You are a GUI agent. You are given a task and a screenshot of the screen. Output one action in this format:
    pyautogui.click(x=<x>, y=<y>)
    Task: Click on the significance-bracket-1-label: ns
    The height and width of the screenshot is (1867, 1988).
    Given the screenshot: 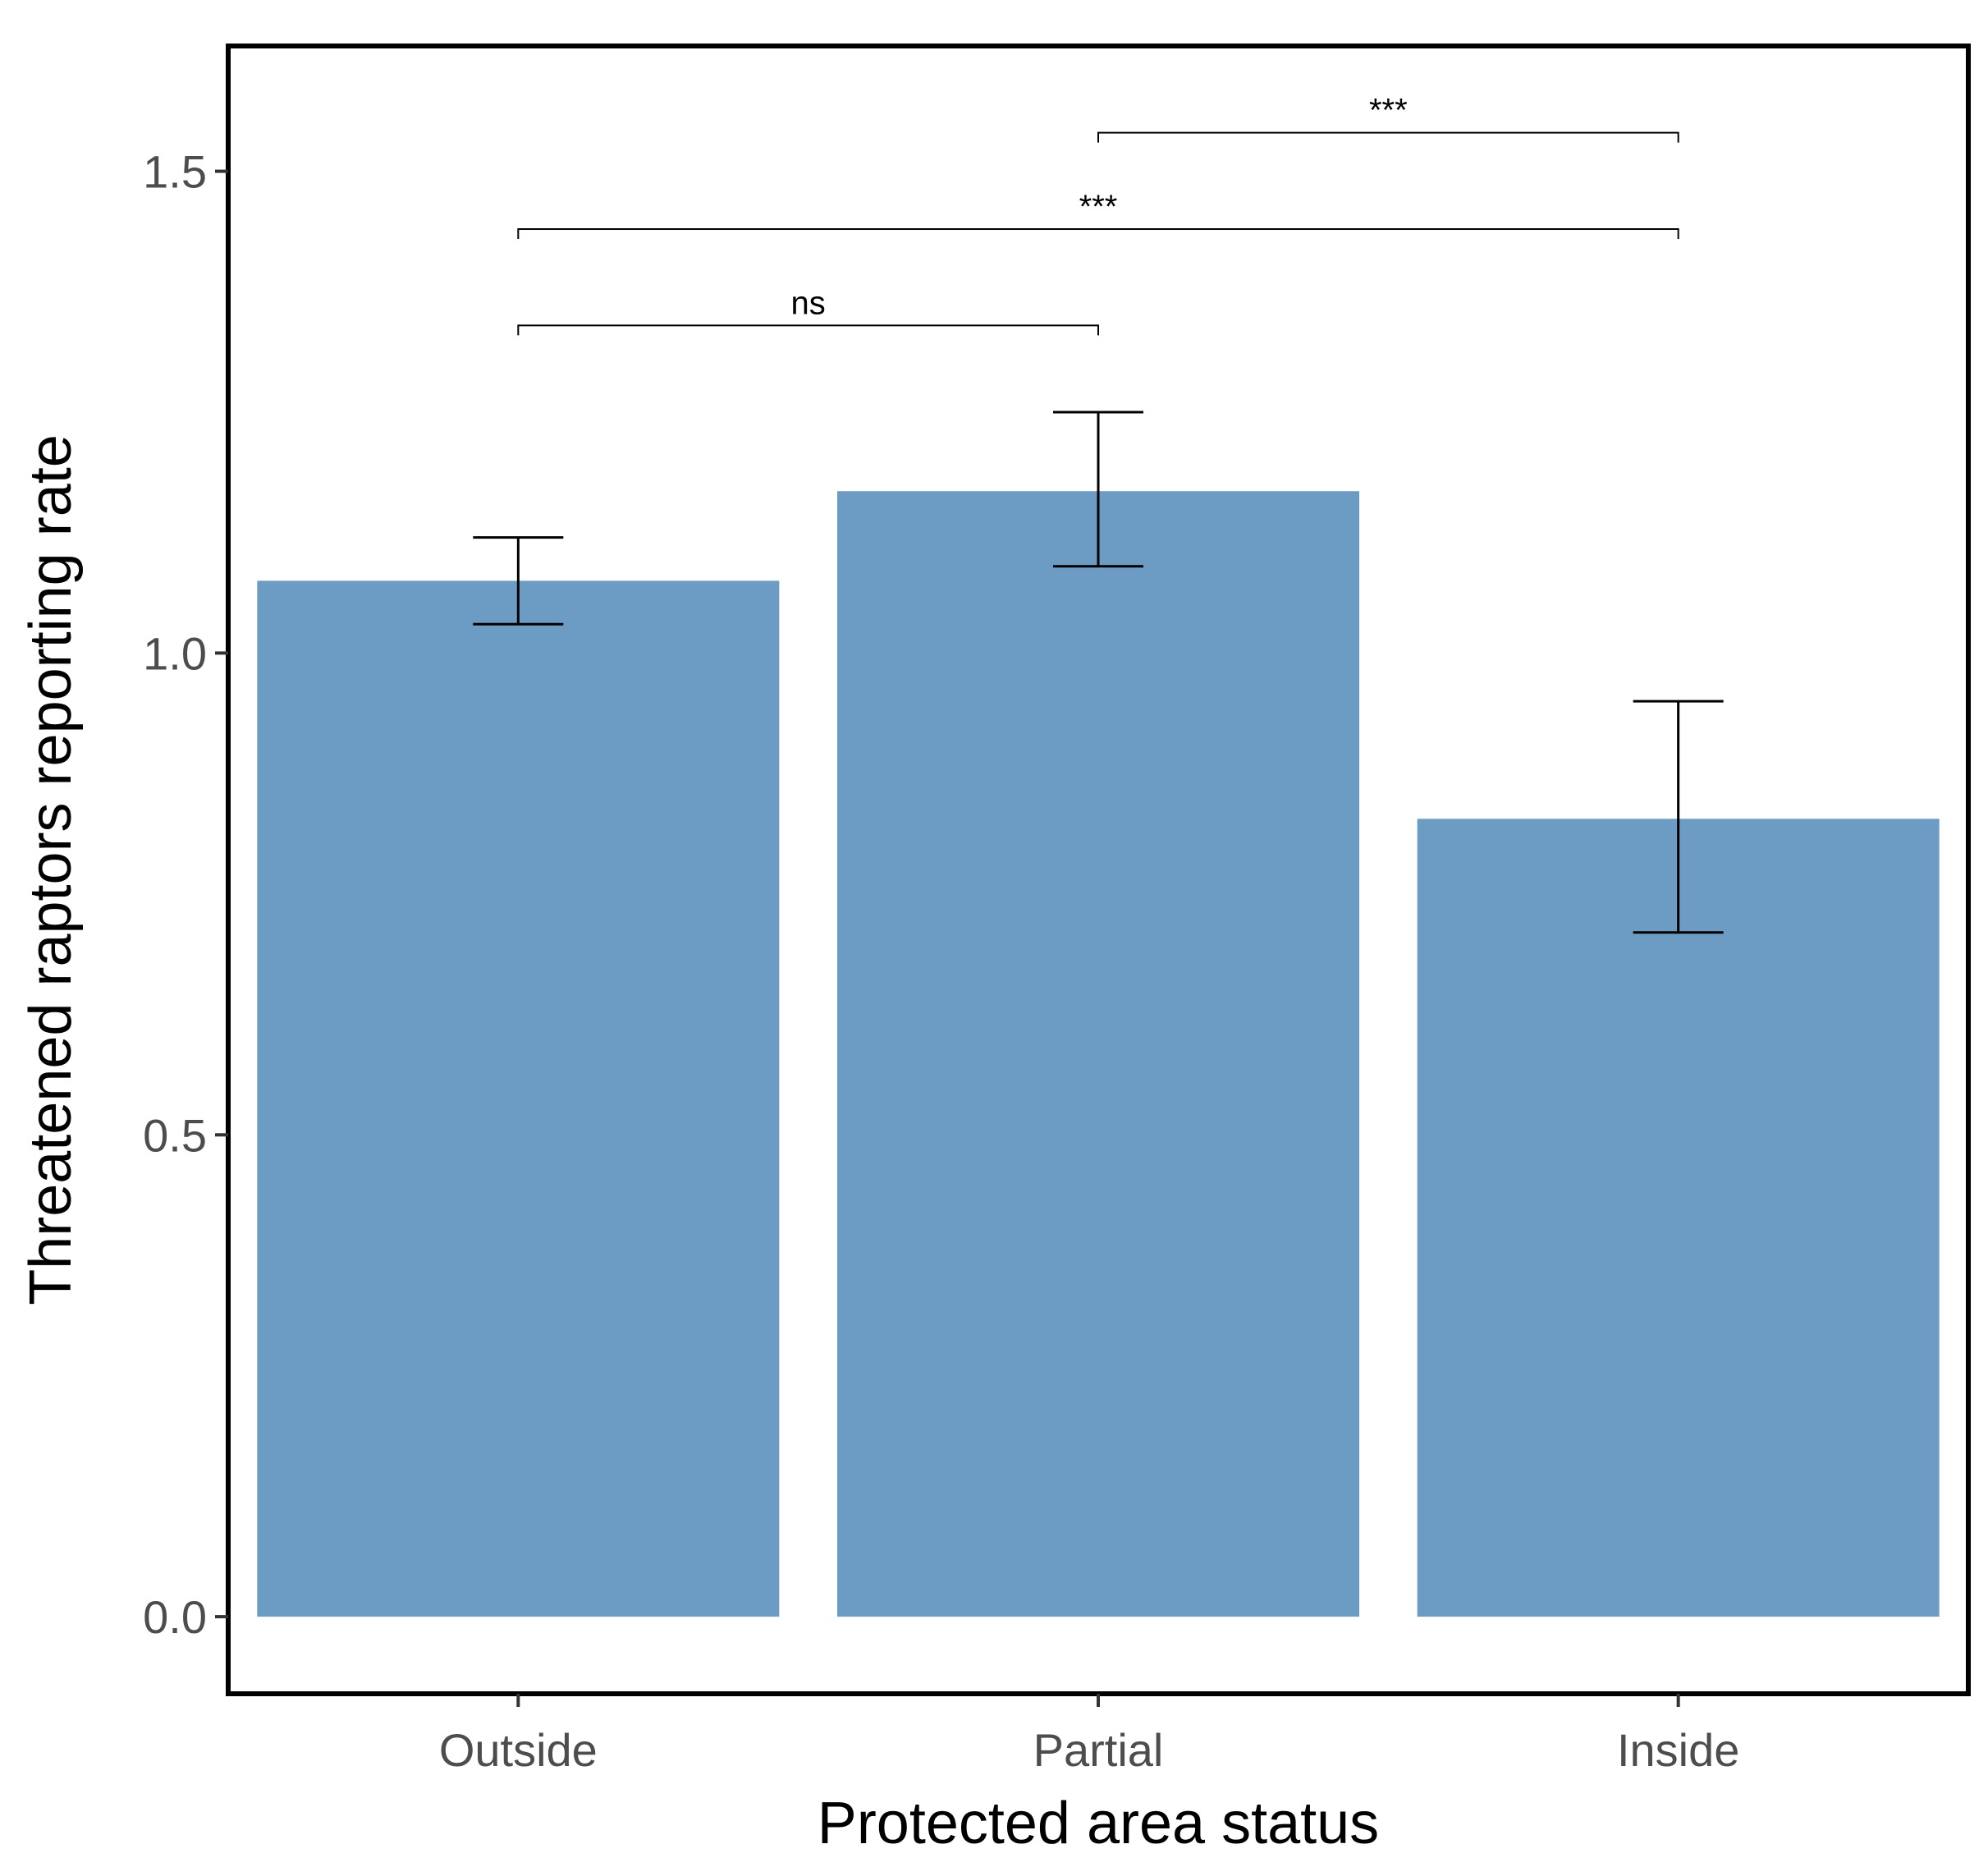 What is the action you would take?
    pyautogui.click(x=808, y=303)
    